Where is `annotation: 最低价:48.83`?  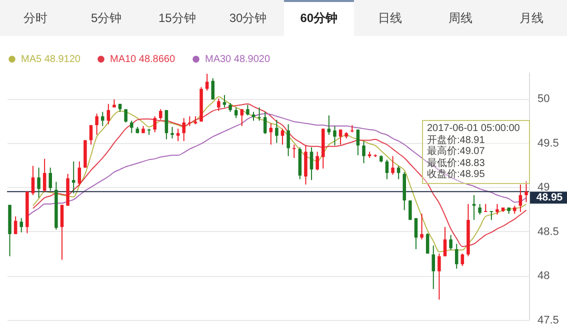
annotation: 最低价:48.83 is located at coordinates (456, 163).